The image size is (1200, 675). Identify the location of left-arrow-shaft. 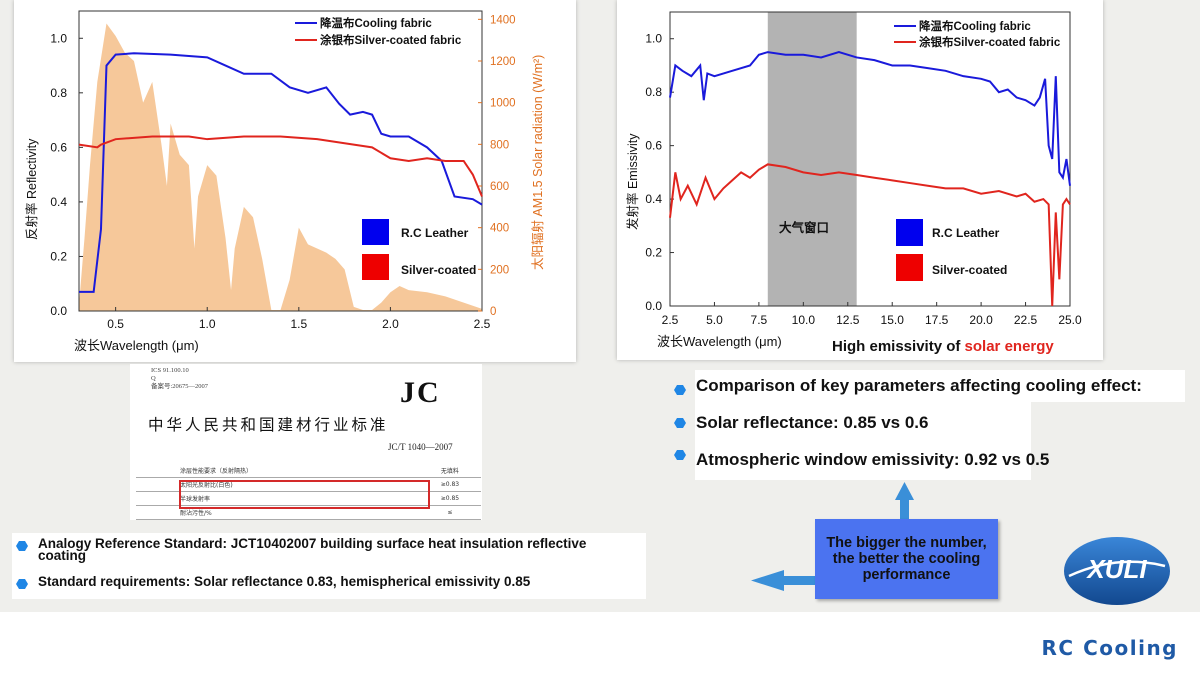
(798, 580).